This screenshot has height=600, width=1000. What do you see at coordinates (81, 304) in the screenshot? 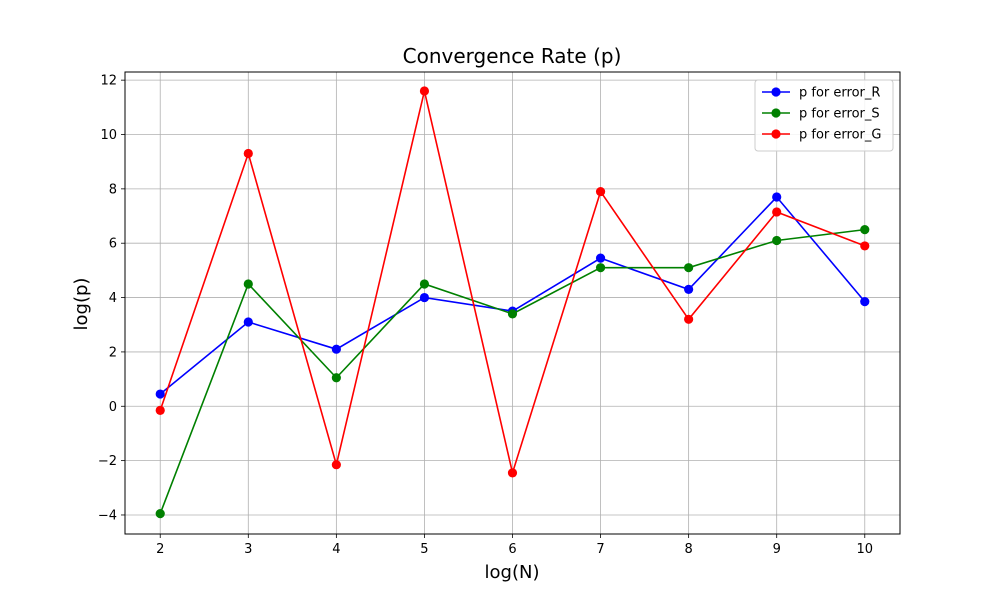
I see `y-axis-label: log(p)` at bounding box center [81, 304].